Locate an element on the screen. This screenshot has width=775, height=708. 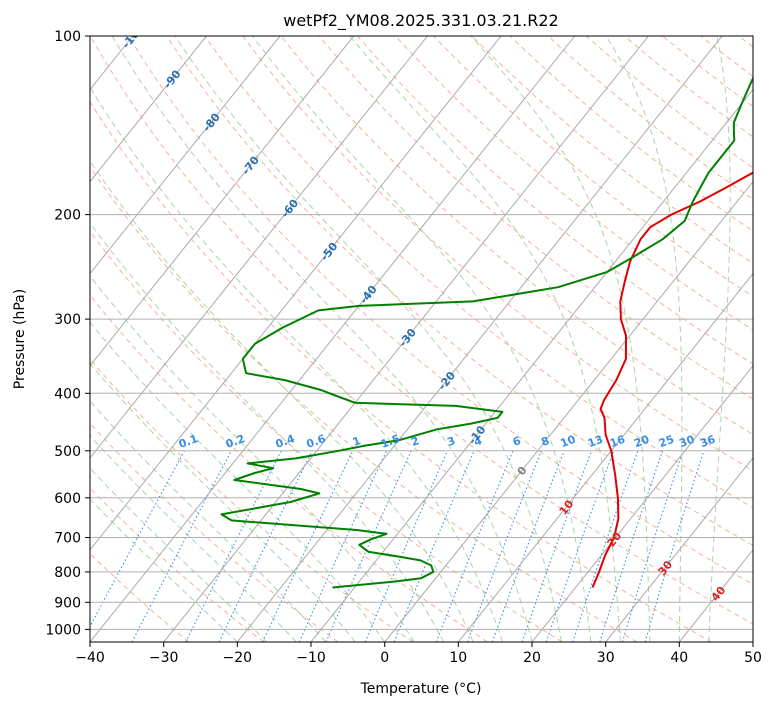
mixing-ratio-label: 3 is located at coordinates (451, 441).